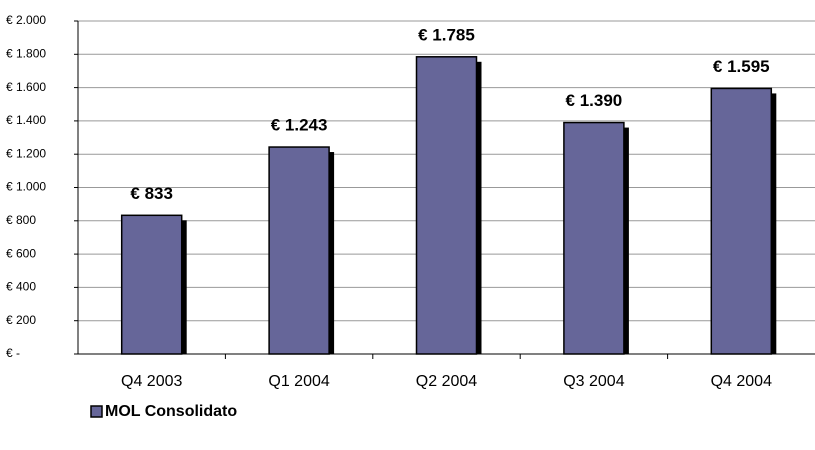  Describe the element at coordinates (21, 320) in the screenshot. I see `y-tick-label: € 200` at that location.